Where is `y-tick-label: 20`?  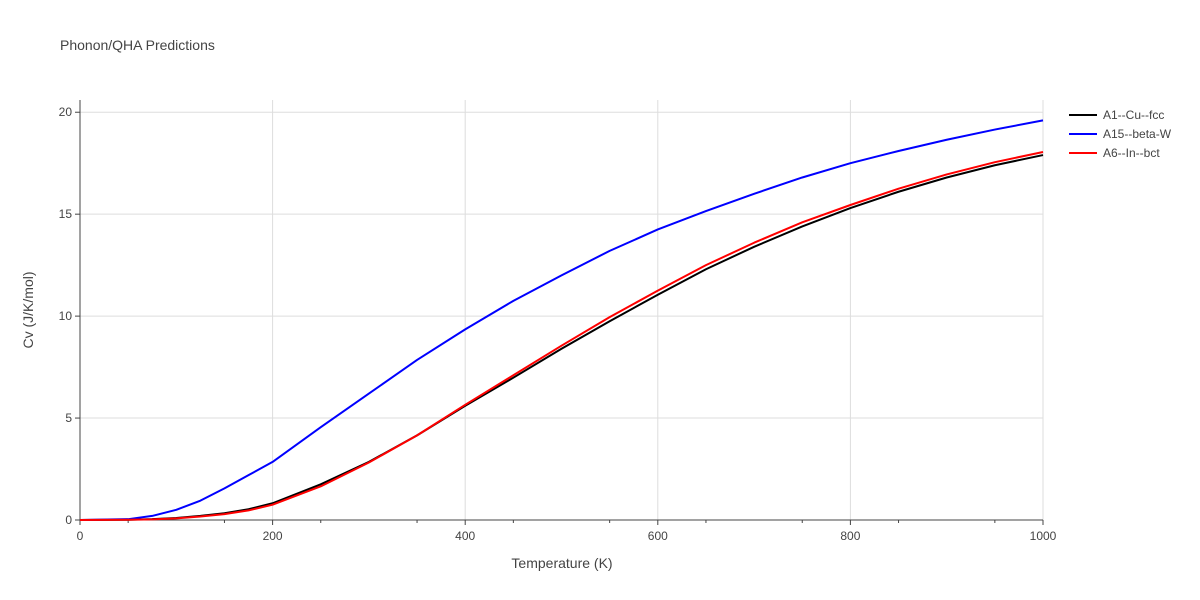 y-tick-label: 20 is located at coordinates (66, 112).